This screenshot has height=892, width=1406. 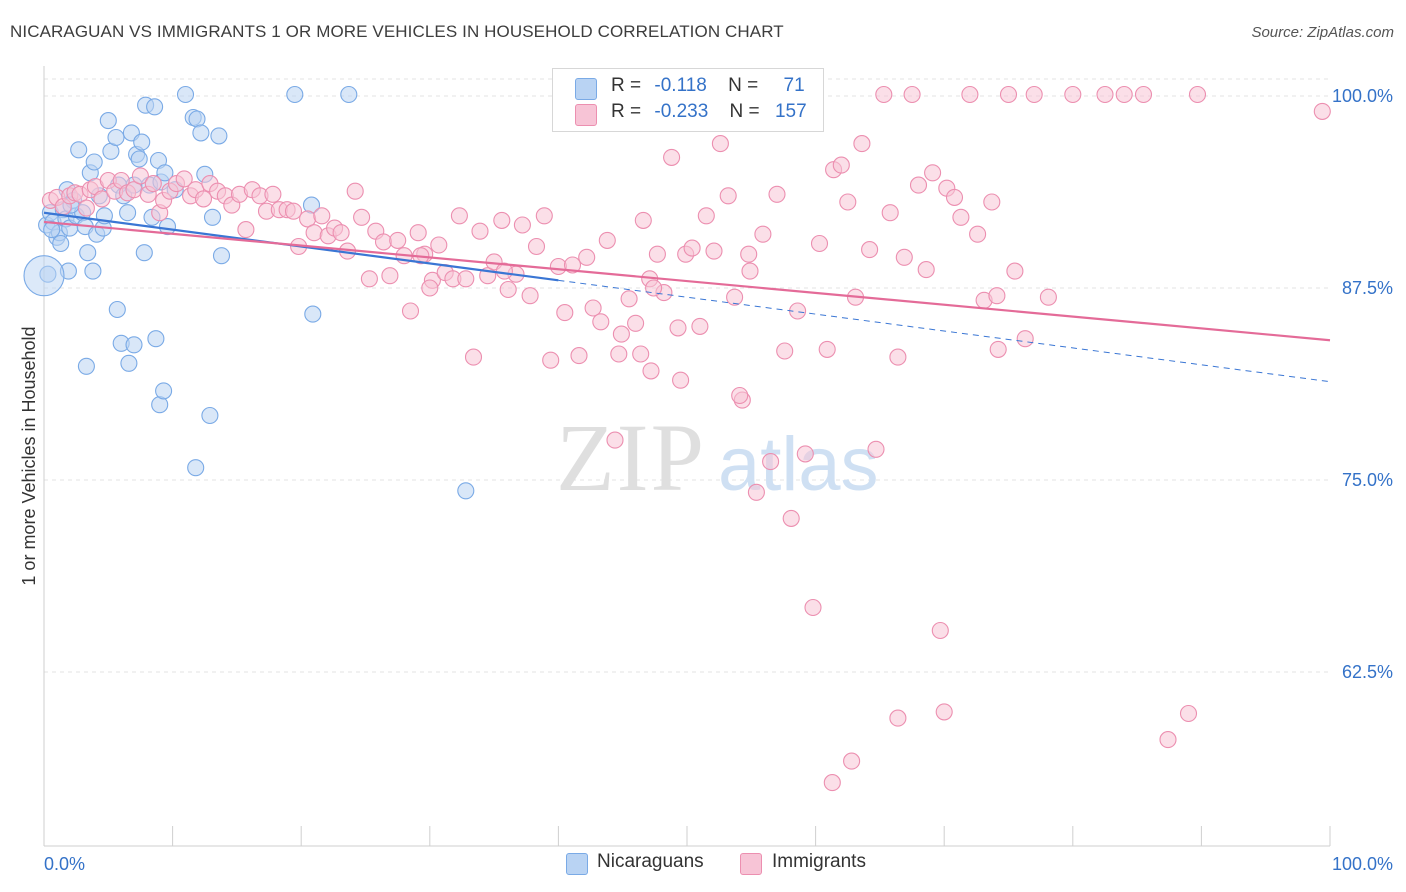 I want to click on legend-swatch-immigrants, so click(x=586, y=115).